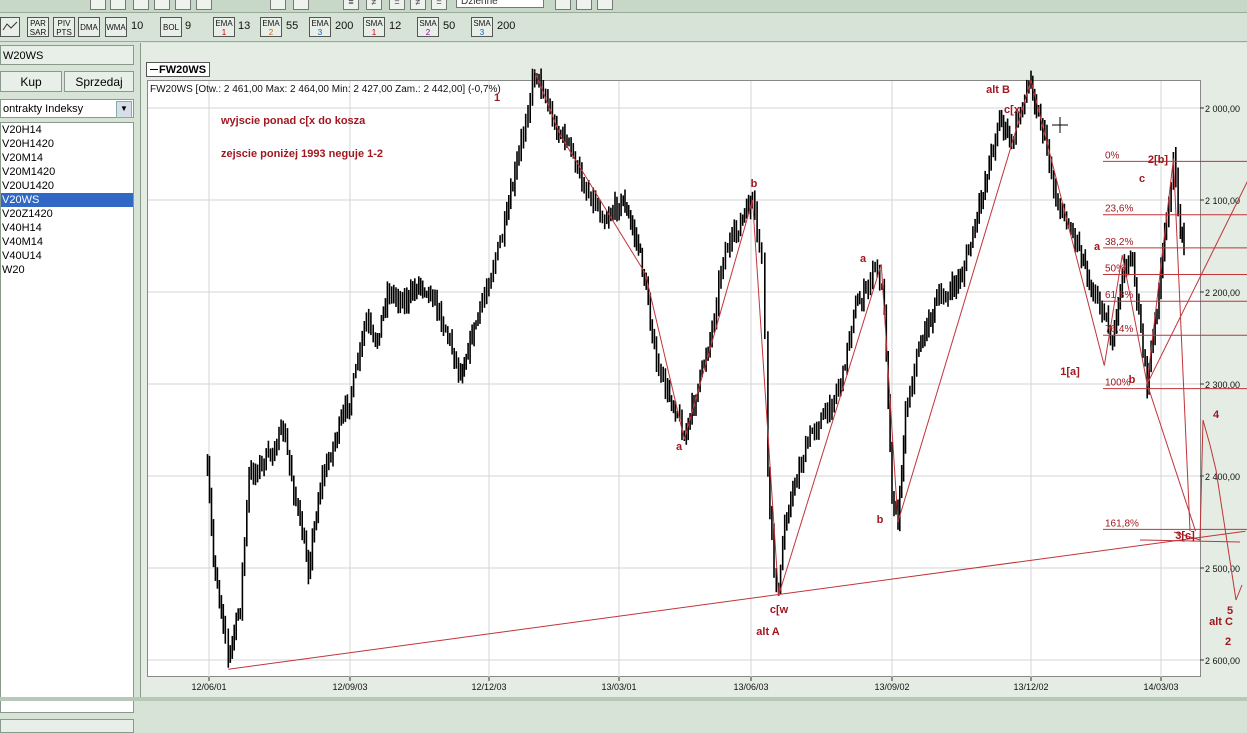 The width and height of the screenshot is (1247, 733). I want to click on indicator-bol-value: 9, so click(188, 26).